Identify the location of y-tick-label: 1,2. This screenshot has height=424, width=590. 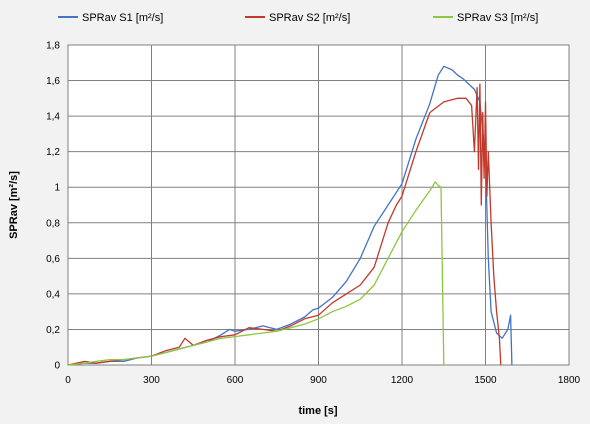
(53, 152).